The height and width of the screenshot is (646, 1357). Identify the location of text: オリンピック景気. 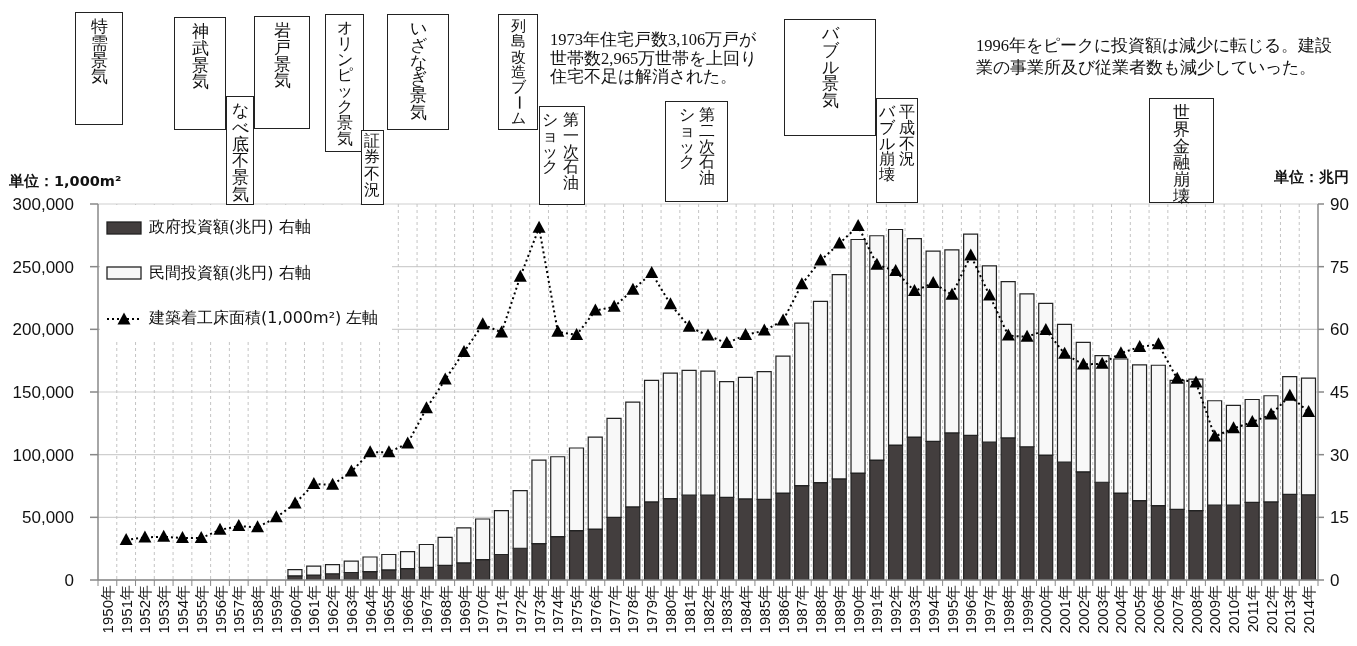
(344, 83).